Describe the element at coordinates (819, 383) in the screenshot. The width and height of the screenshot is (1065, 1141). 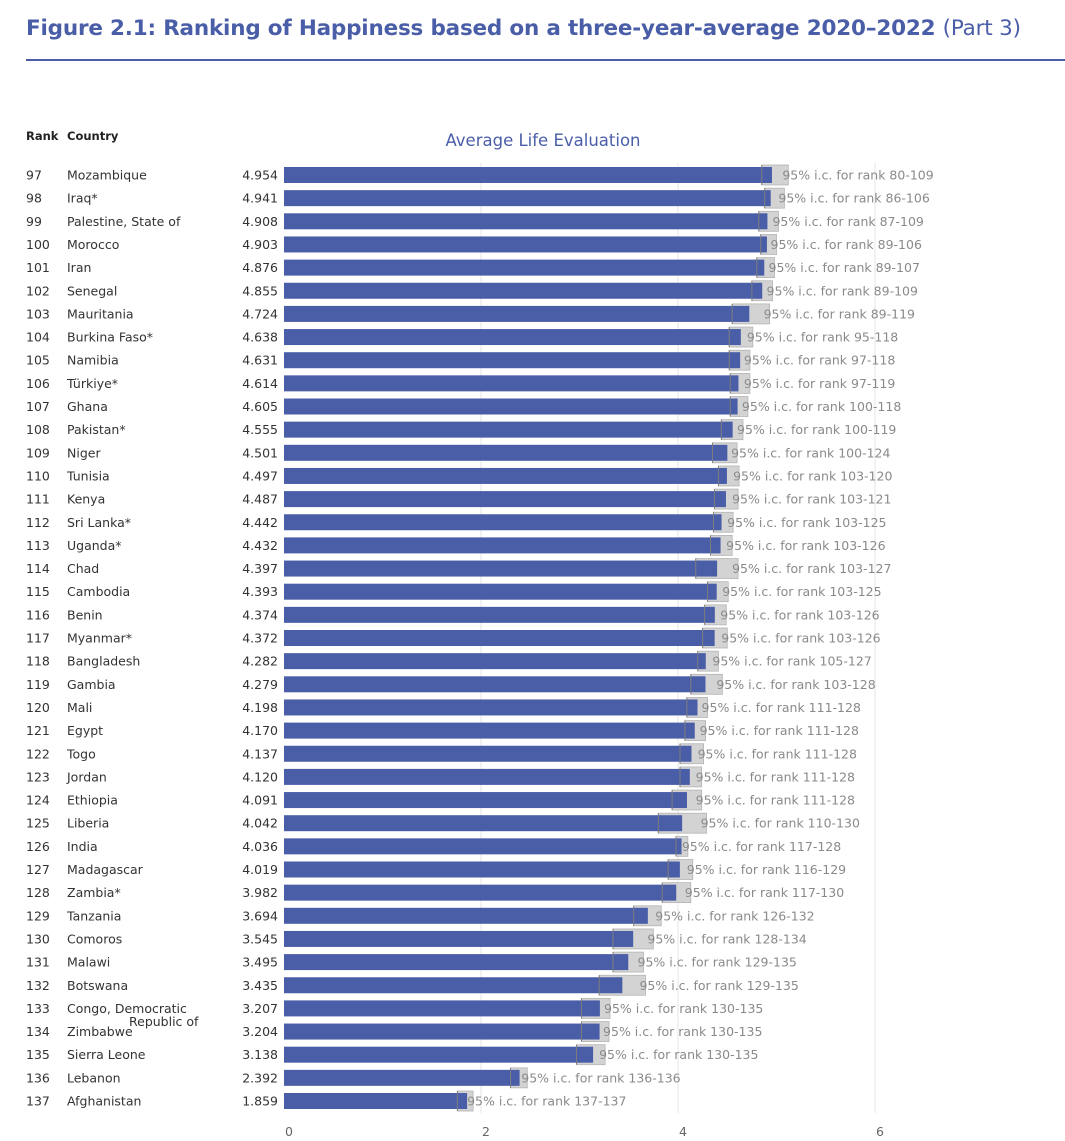
I see `ci-label: 95% i.c. for rank 97-119` at that location.